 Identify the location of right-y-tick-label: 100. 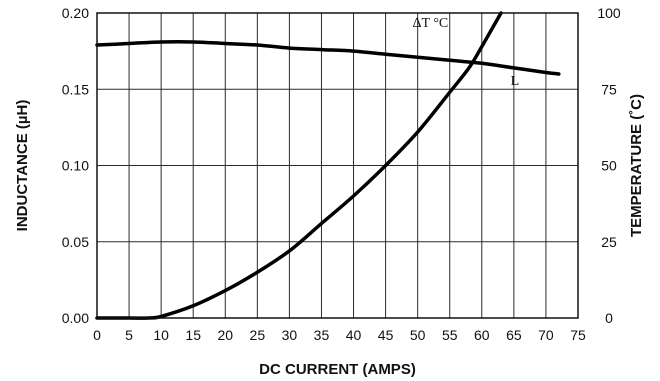
(609, 13).